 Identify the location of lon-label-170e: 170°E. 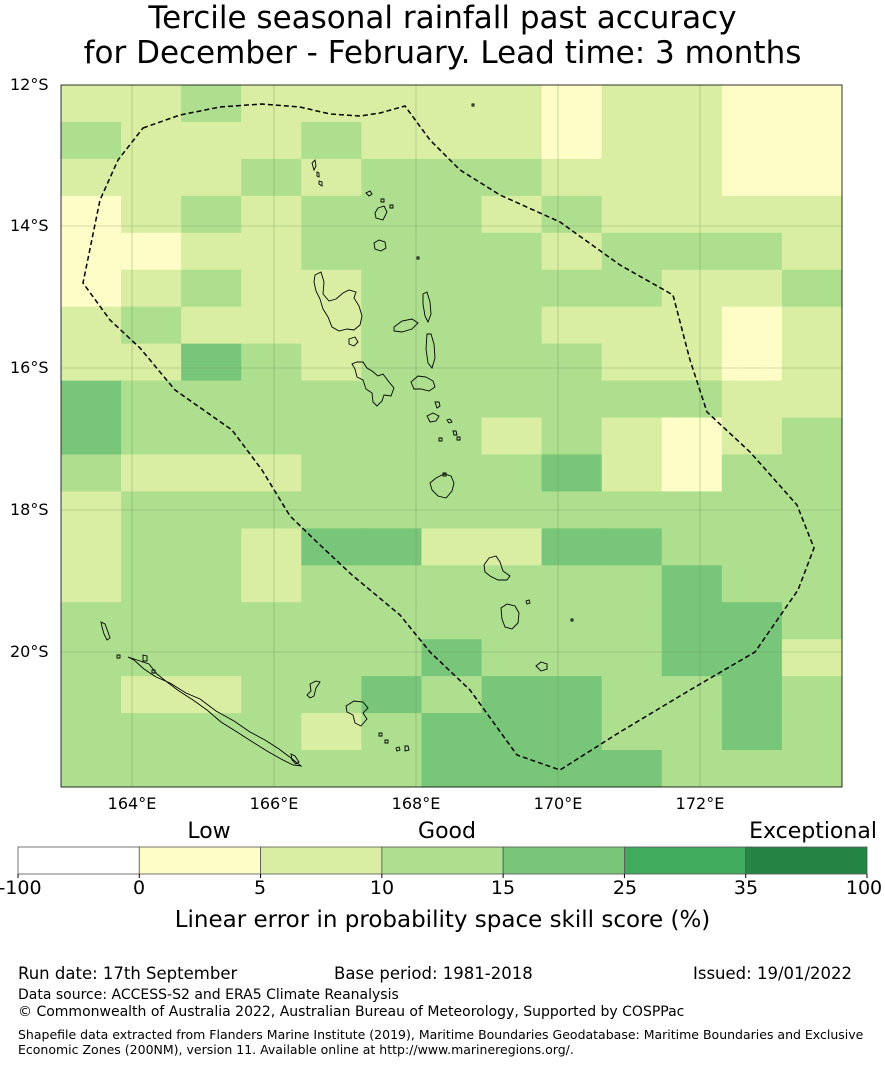
(558, 803).